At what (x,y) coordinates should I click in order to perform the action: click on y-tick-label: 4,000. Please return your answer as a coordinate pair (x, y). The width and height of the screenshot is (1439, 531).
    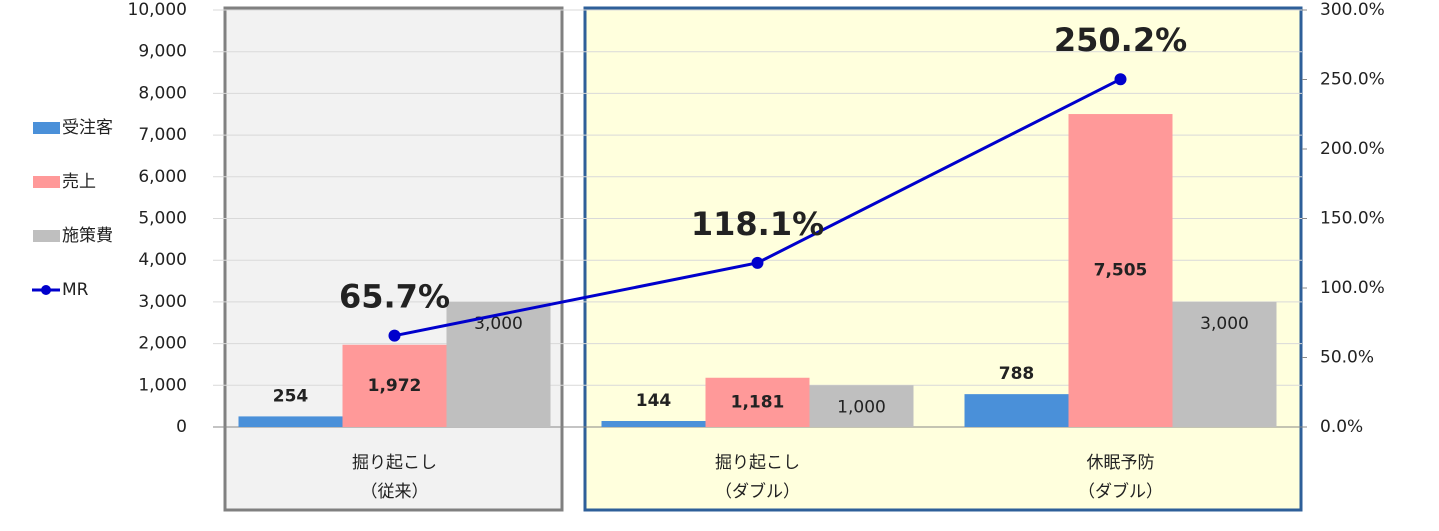
    Looking at the image, I should click on (162, 260).